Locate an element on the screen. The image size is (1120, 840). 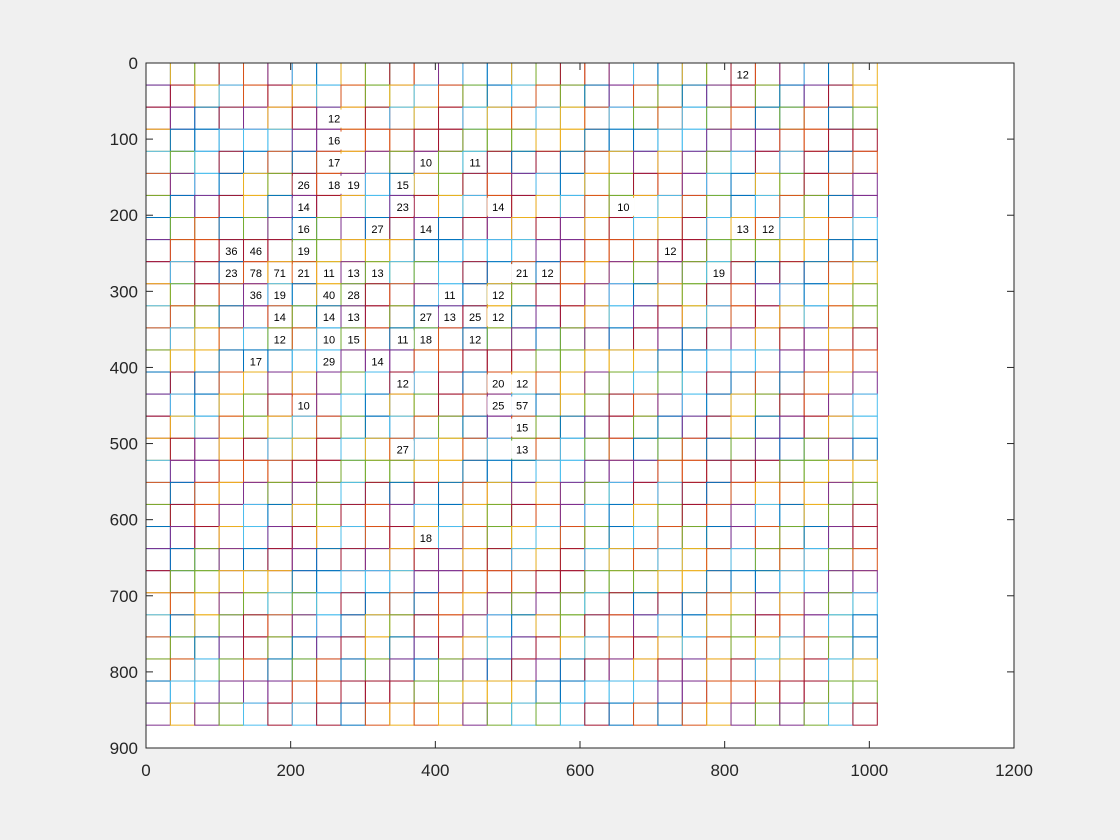
cell-value-text: 25 is located at coordinates (498, 407).